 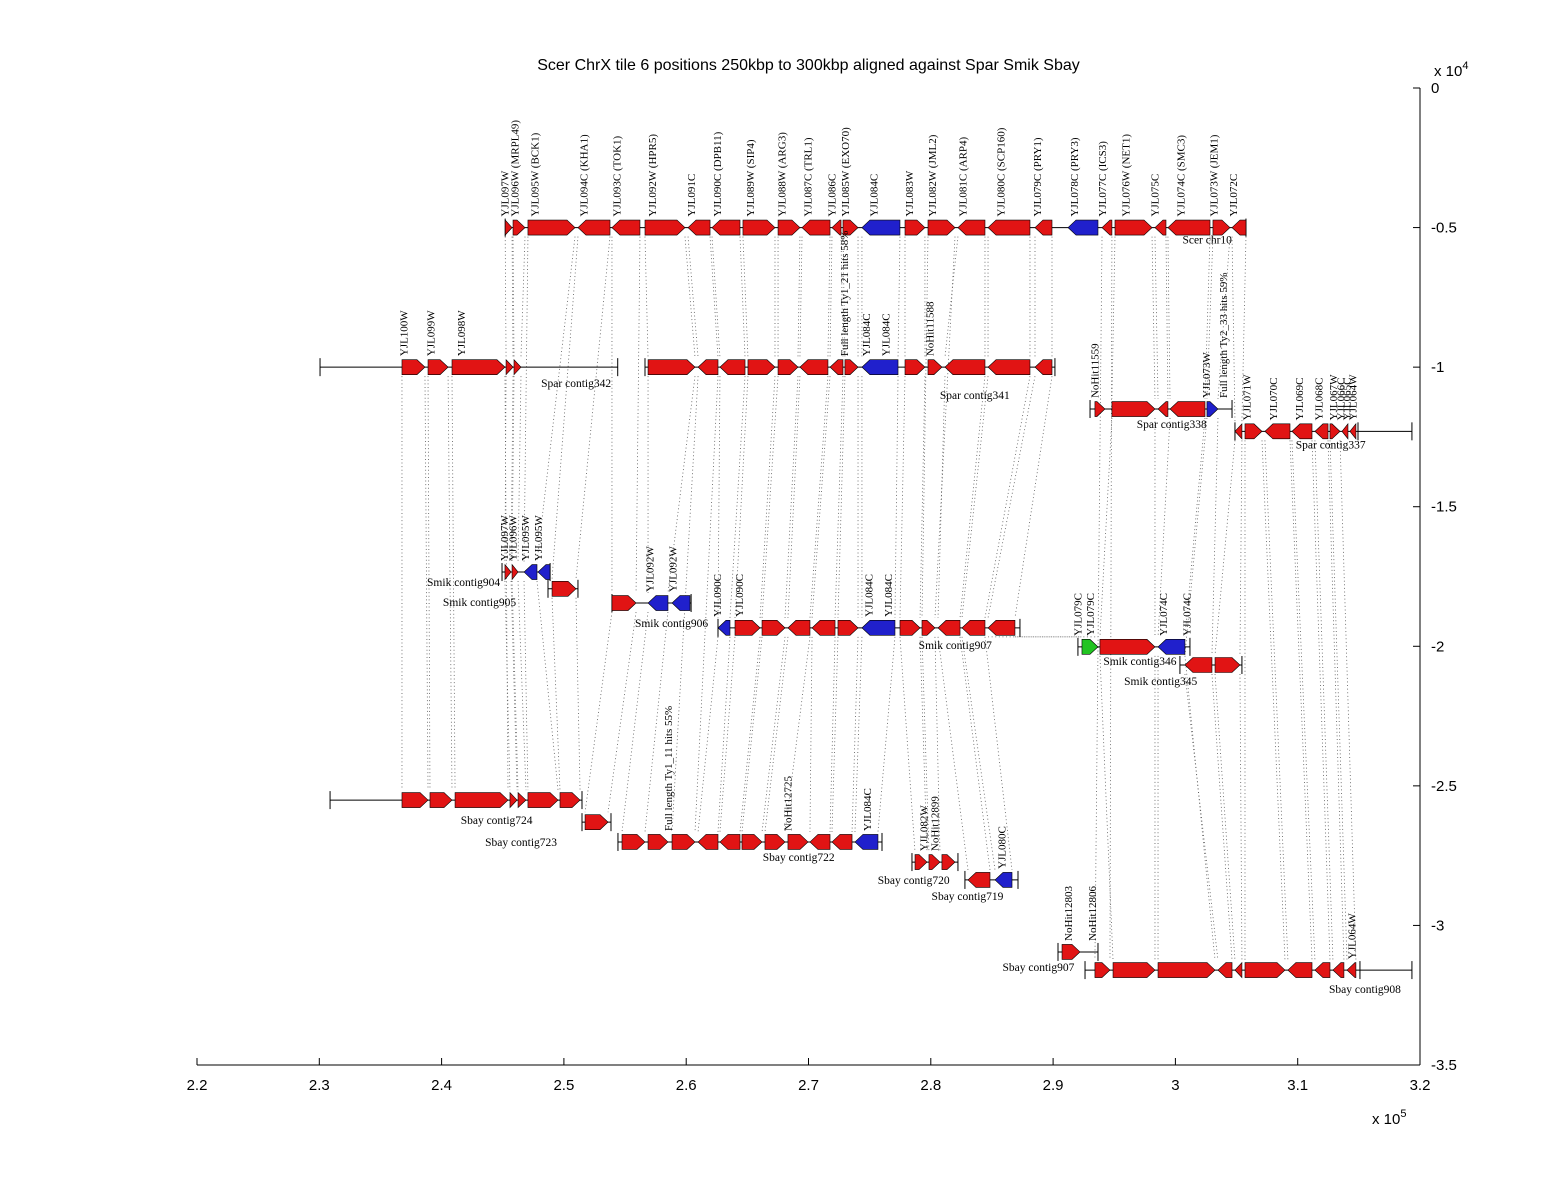 I want to click on y-tick-label: -3.5, so click(x=1444, y=1065).